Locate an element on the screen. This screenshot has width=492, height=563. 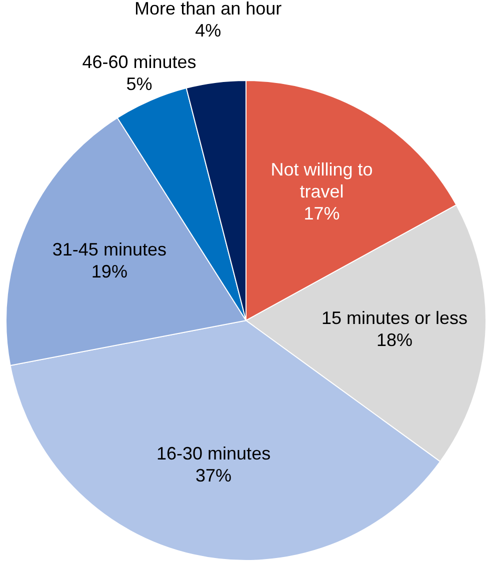
slice-label: 16-30 minutes is located at coordinates (213, 454).